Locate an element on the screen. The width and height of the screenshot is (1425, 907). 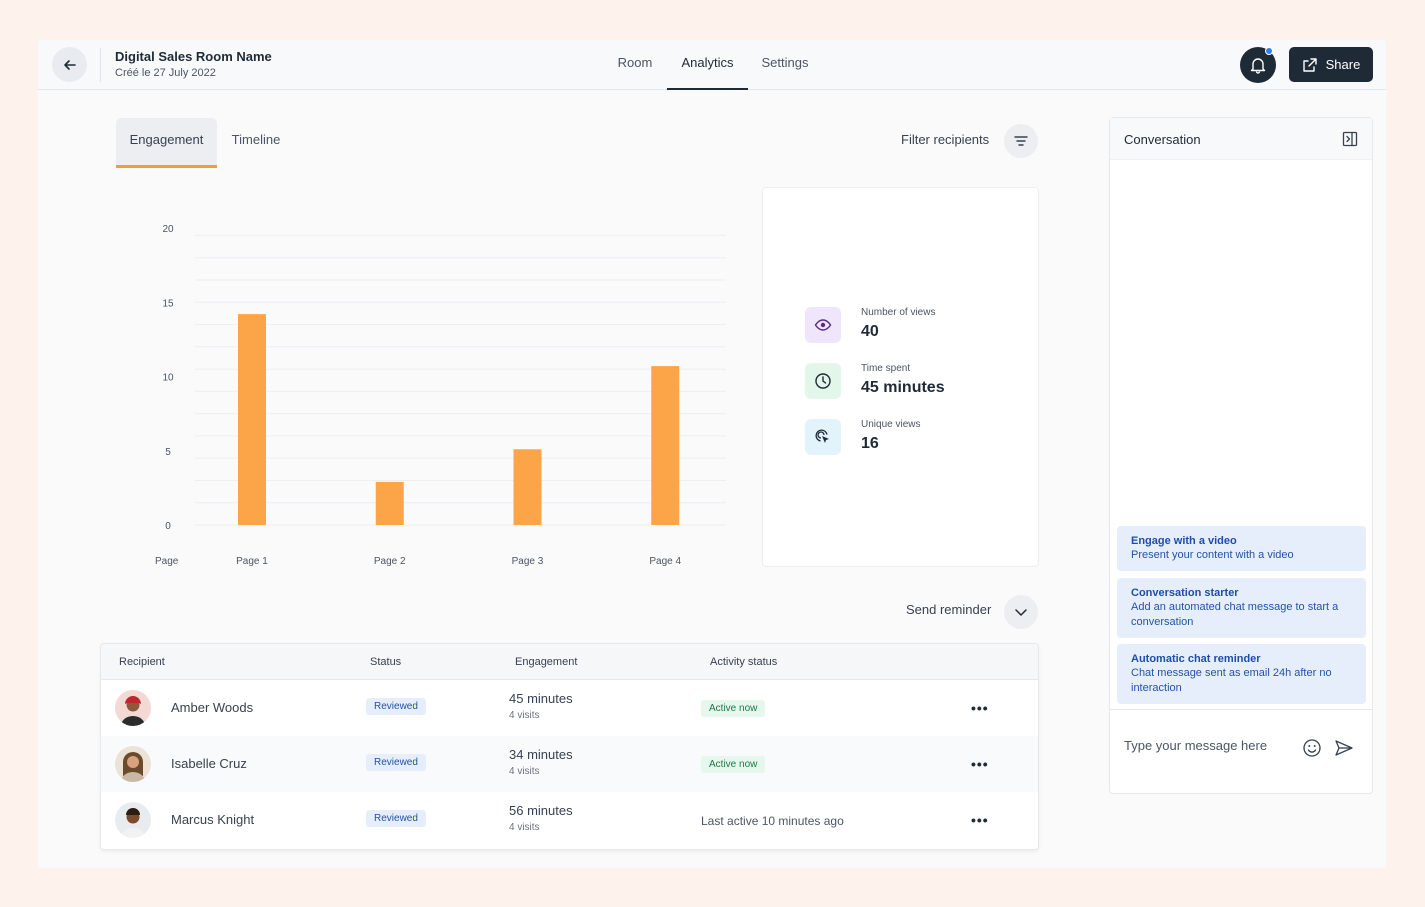
y-tick-label: 5 is located at coordinates (168, 452).